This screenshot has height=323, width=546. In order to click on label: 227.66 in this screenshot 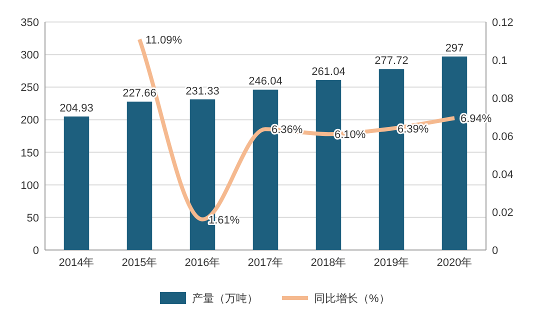, I will do `click(139, 94)`.